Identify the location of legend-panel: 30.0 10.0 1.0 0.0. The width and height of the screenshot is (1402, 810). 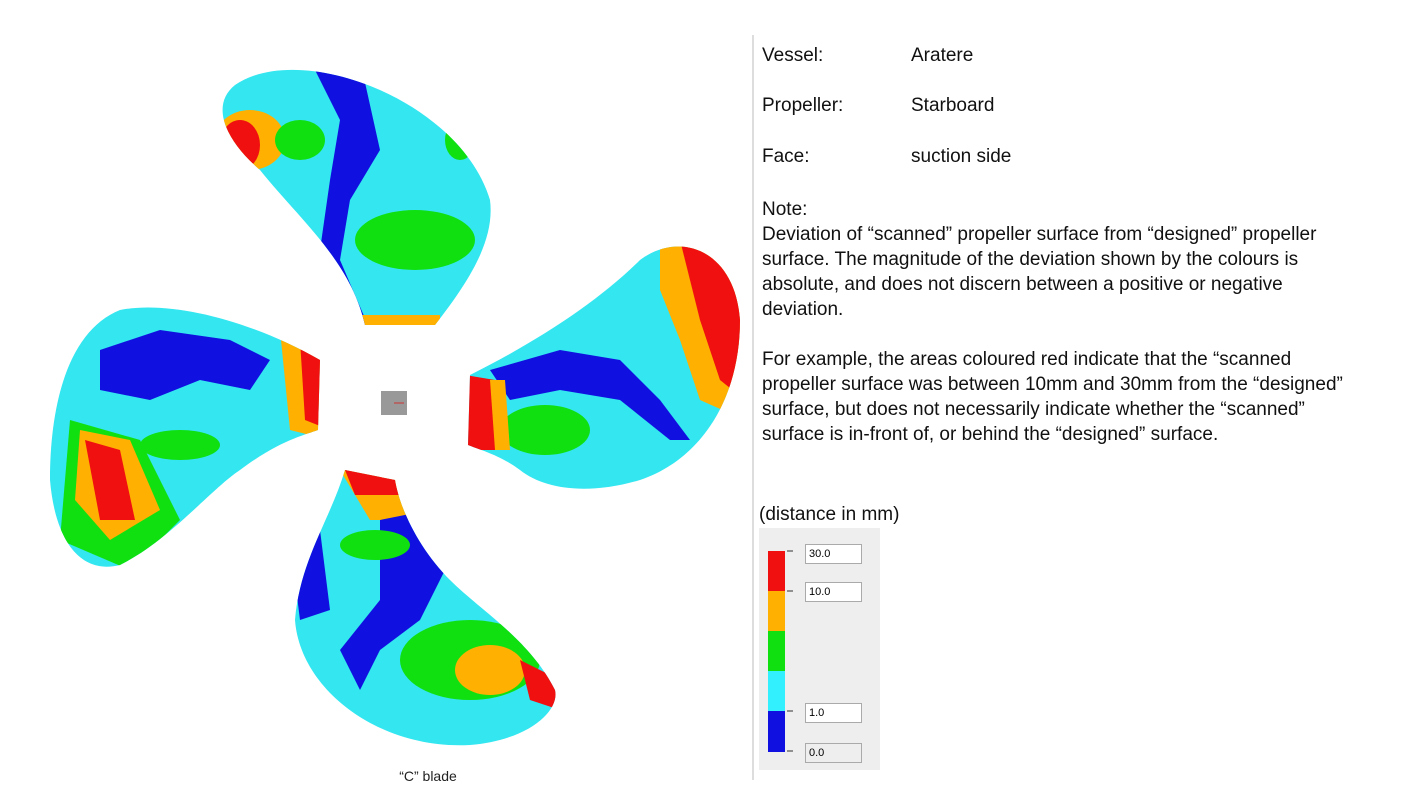
(819, 649).